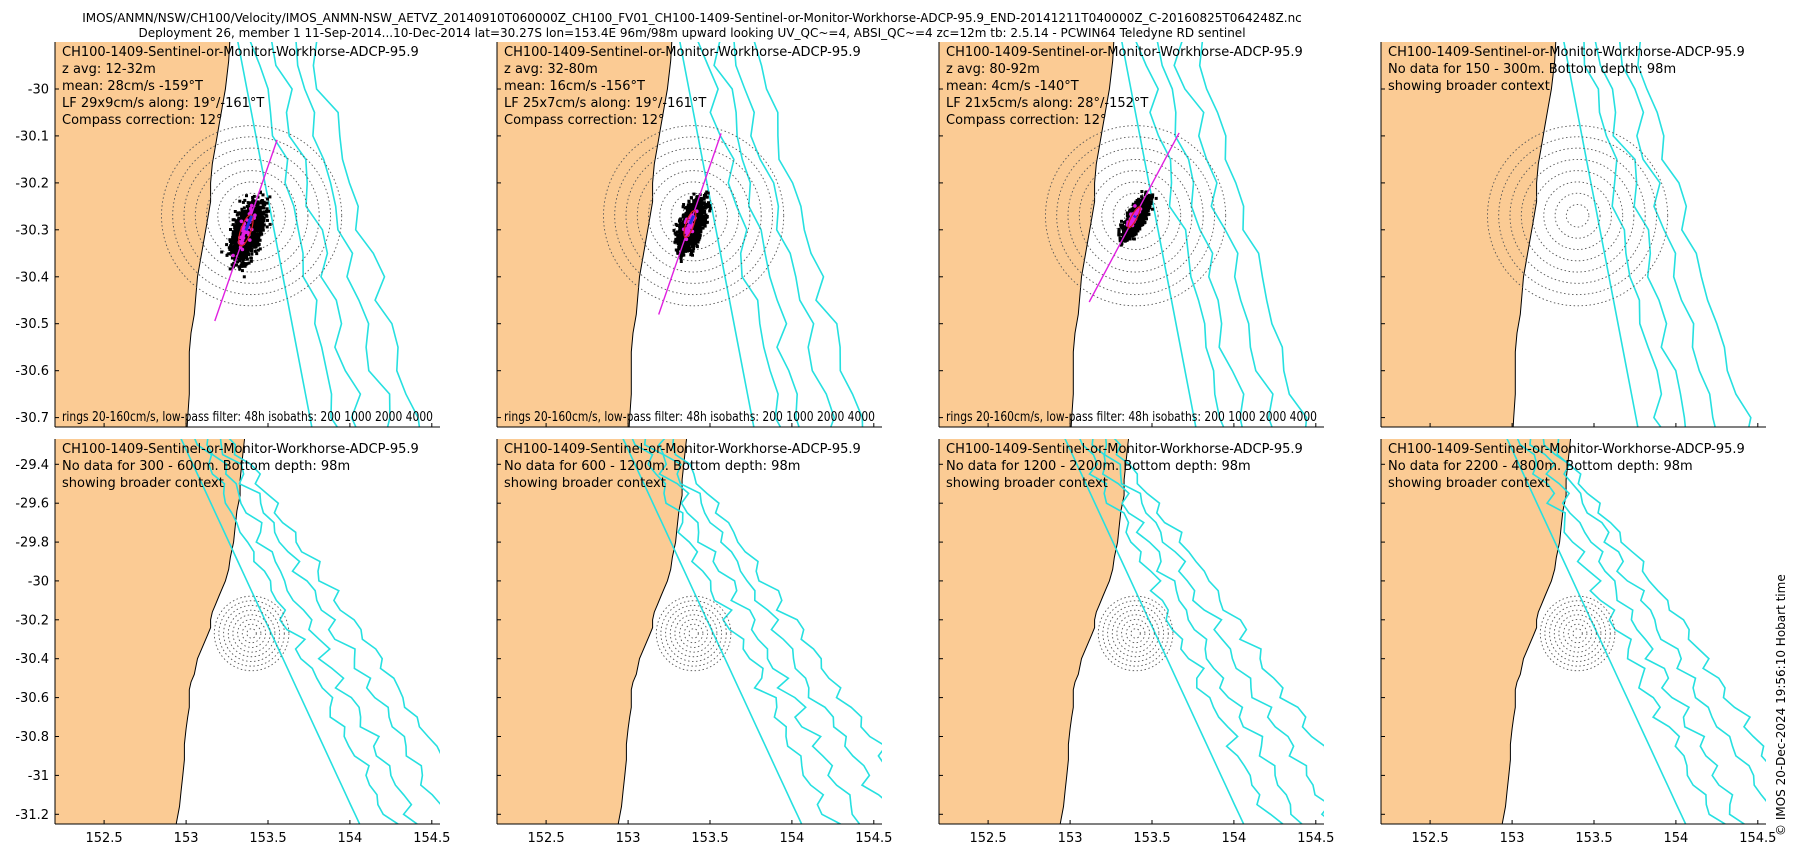  Describe the element at coordinates (791, 838) in the screenshot. I see `x-tick-label: 154` at that location.